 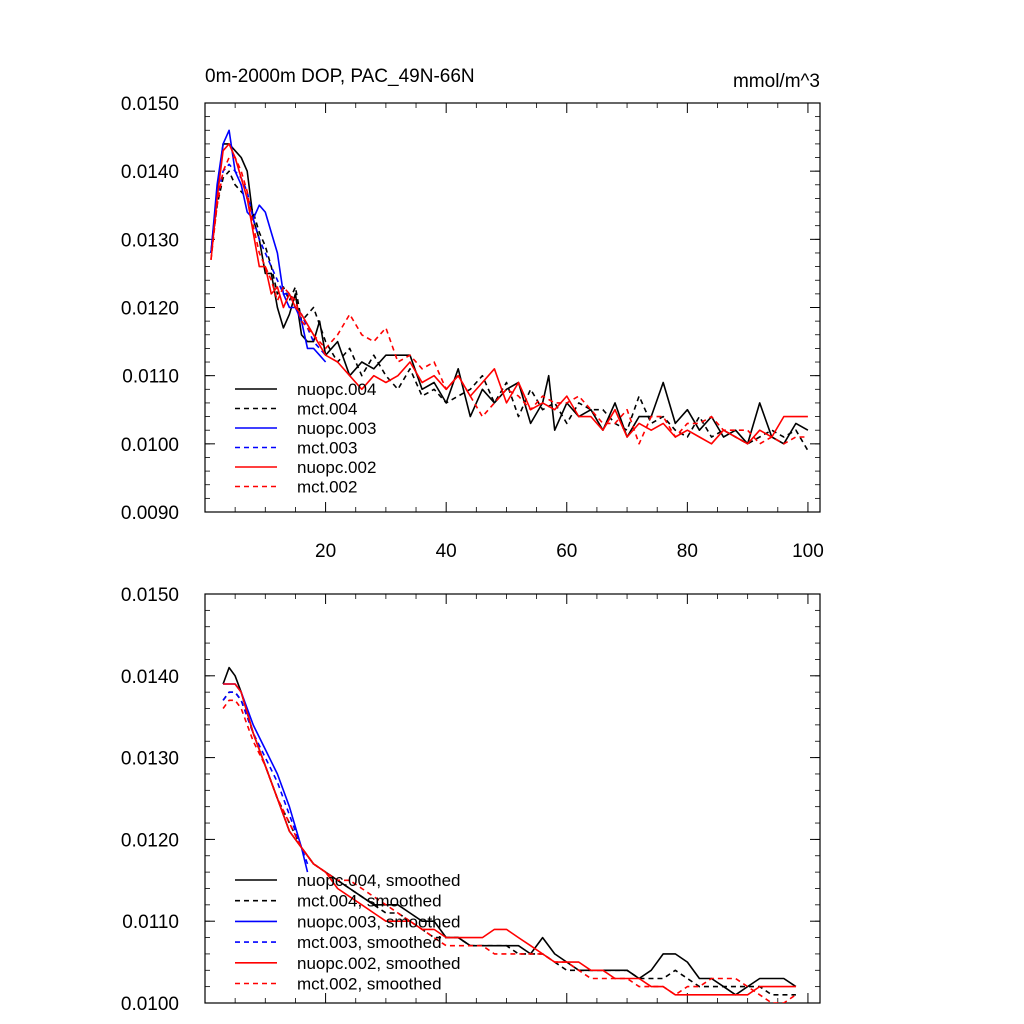 I want to click on bottom-legend-label: nuopc.002, smoothed, so click(x=379, y=963).